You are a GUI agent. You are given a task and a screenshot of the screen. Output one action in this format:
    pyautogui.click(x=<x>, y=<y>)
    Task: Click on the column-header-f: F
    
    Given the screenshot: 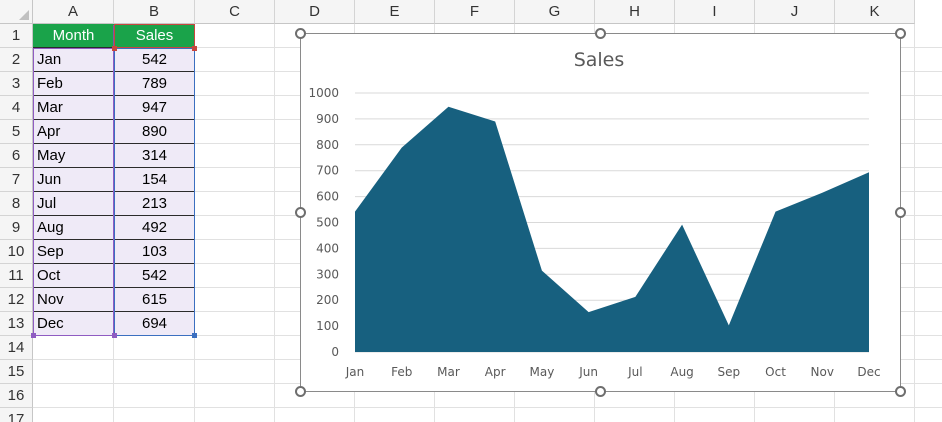 What is the action you would take?
    pyautogui.click(x=475, y=12)
    